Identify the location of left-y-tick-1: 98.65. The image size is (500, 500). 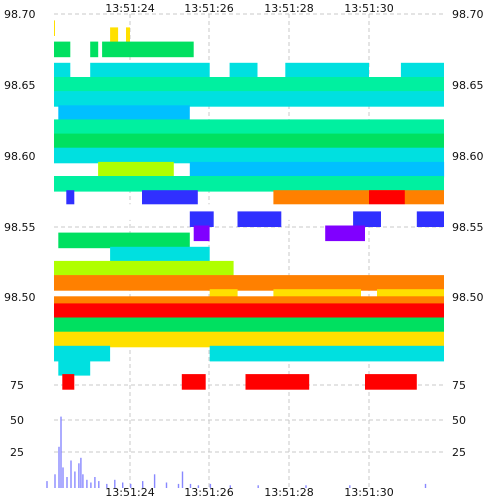
(20, 85).